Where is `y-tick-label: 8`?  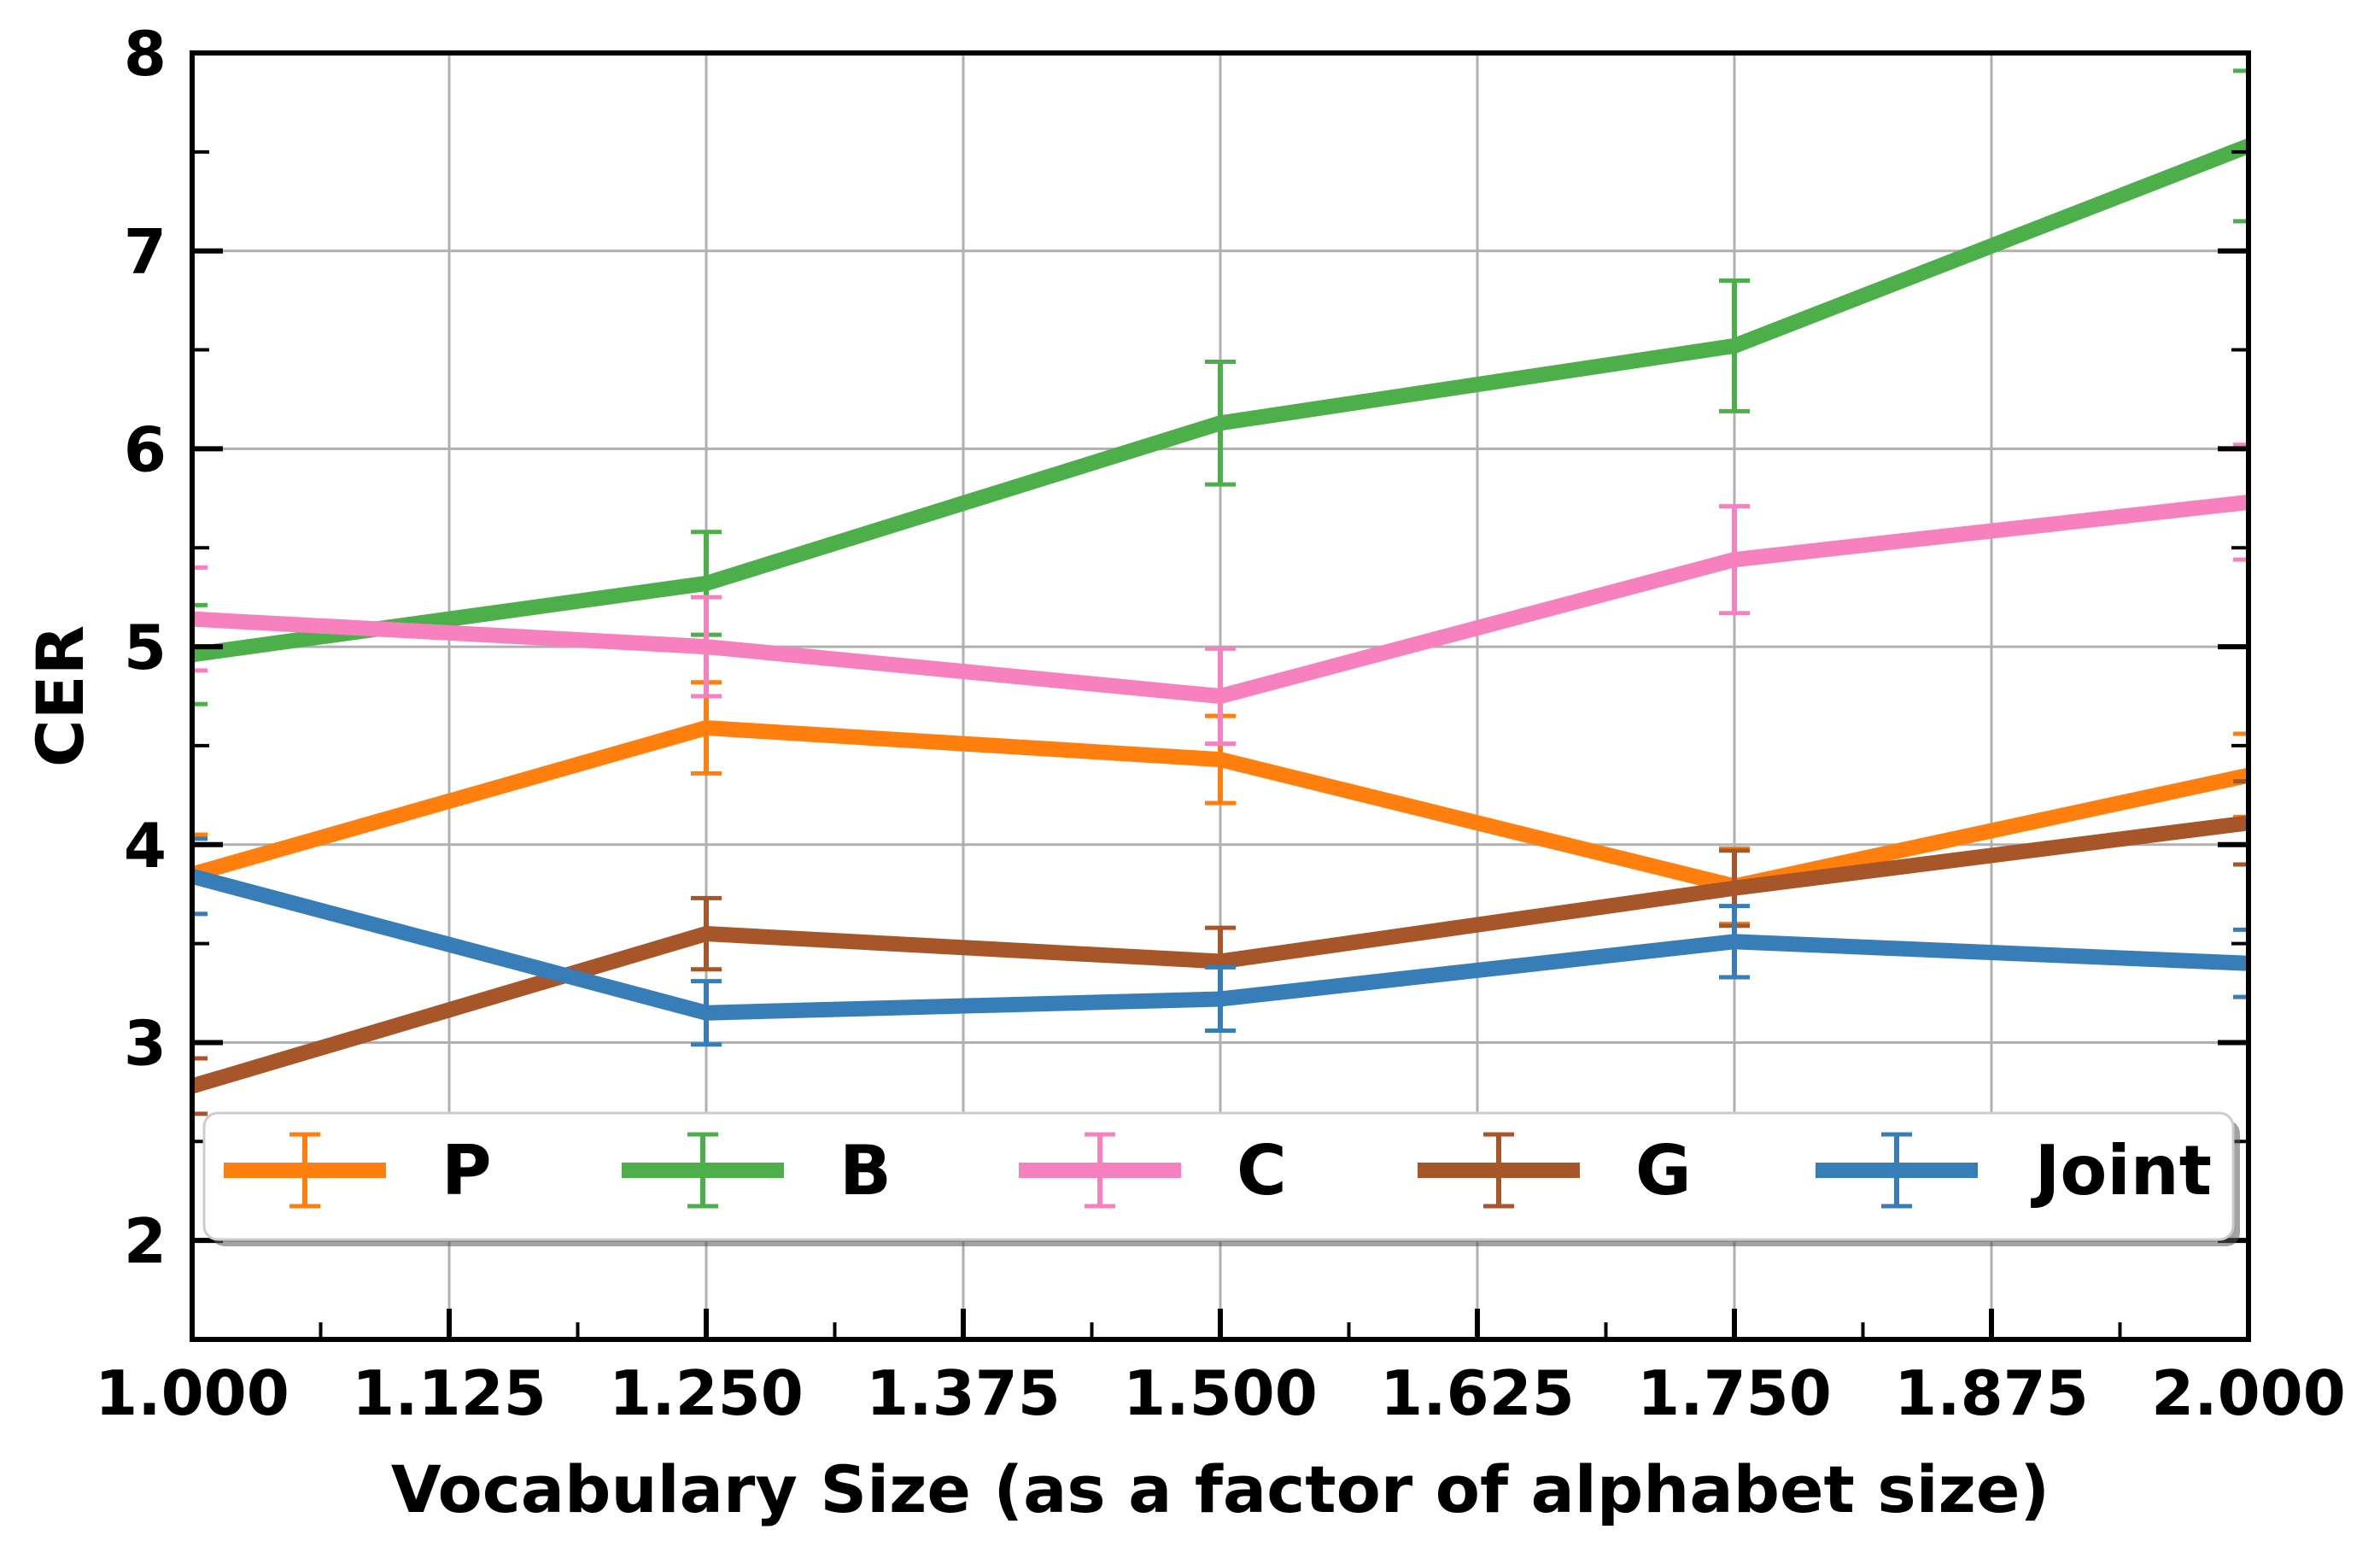
y-tick-label: 8 is located at coordinates (145, 54).